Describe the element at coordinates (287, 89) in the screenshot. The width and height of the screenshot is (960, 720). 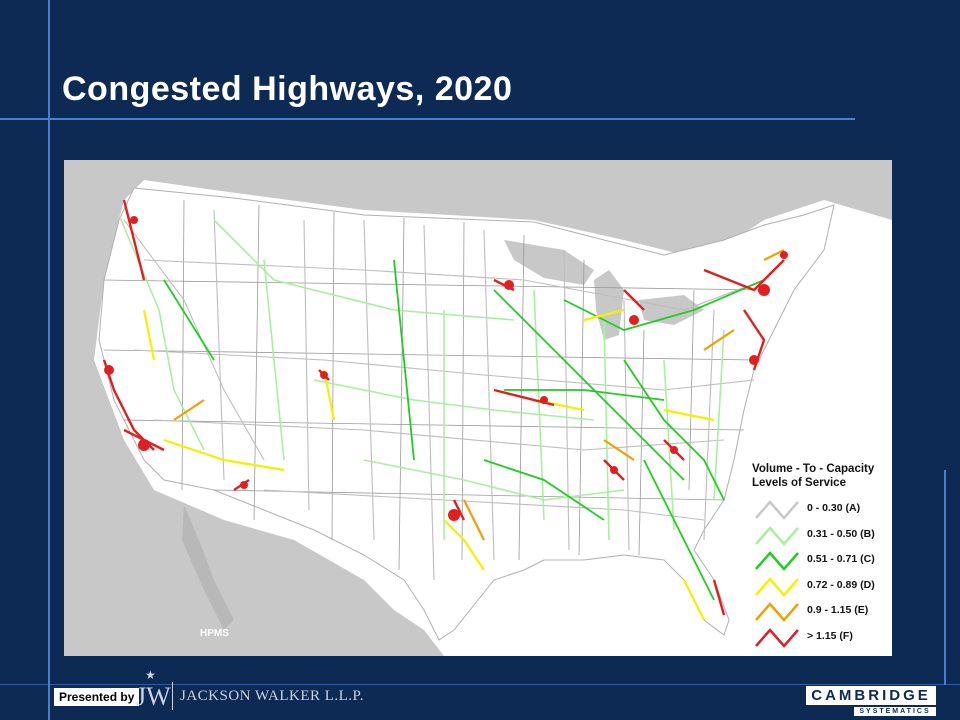
I see `slide-title: Congested Highways, 2020` at that location.